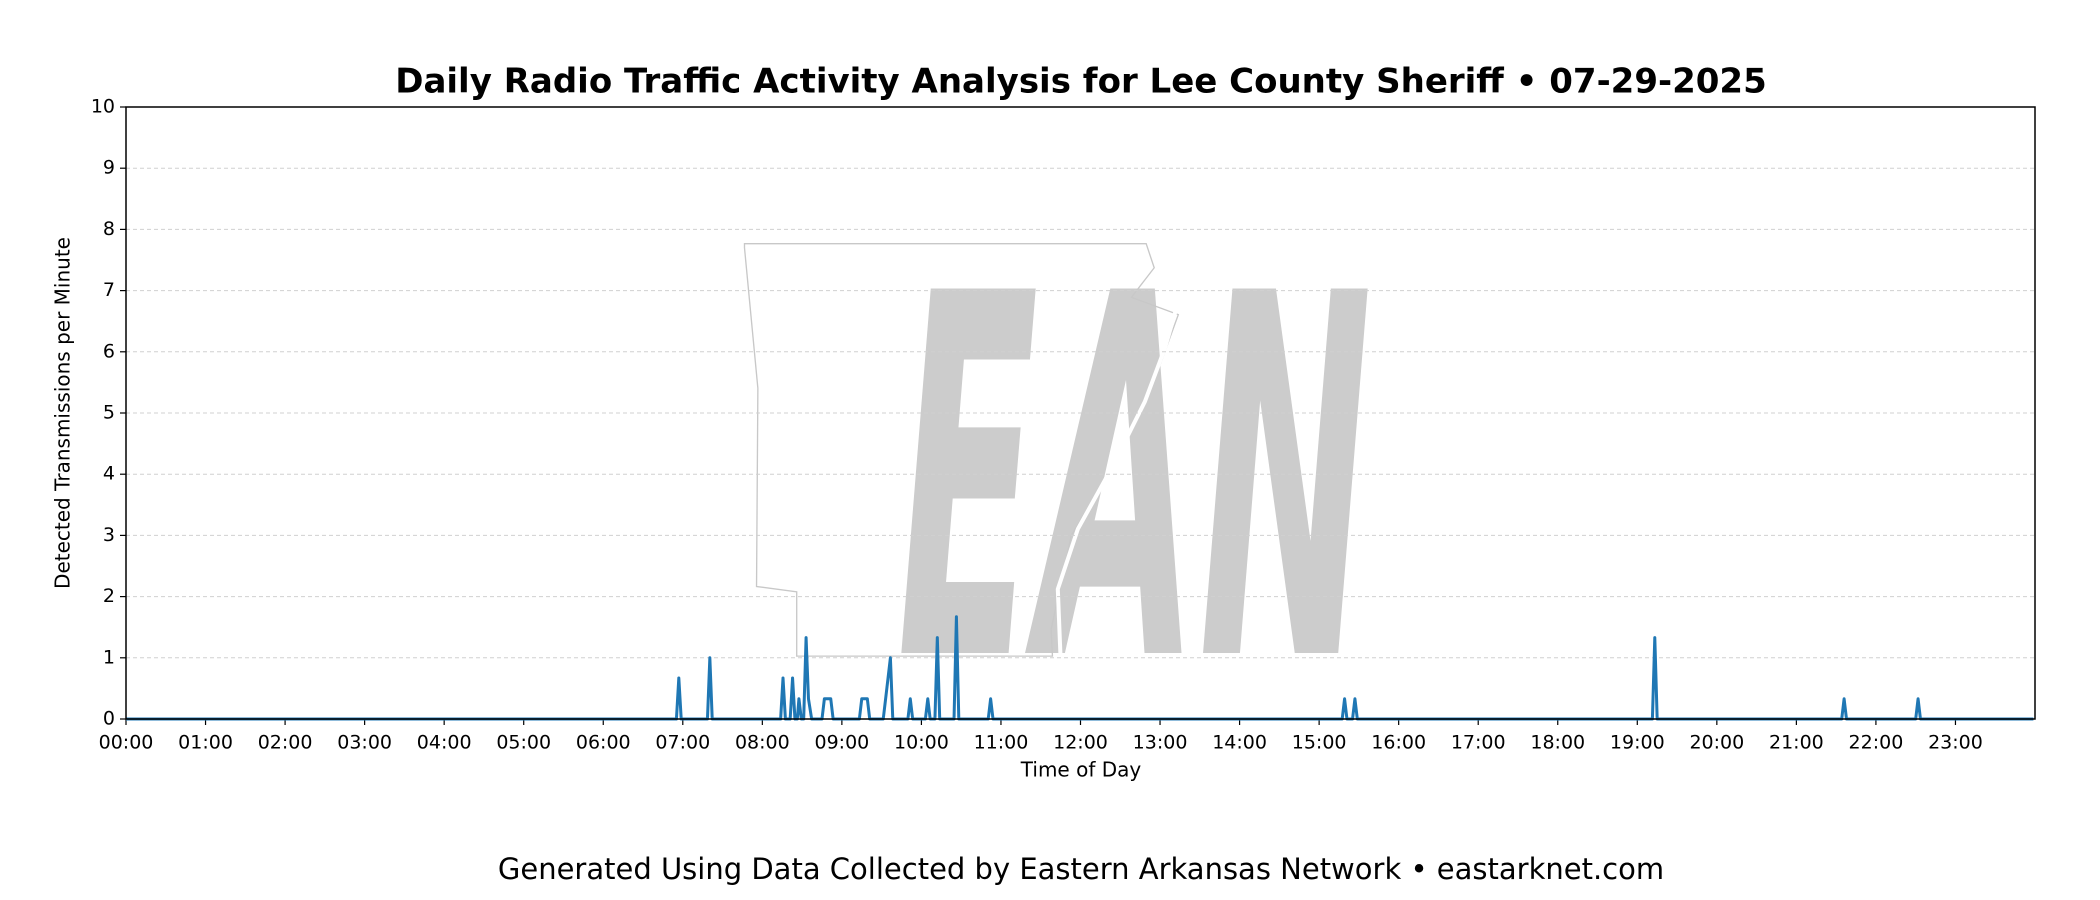  Describe the element at coordinates (444, 743) in the screenshot. I see `x-tick-label: 04:00` at that location.